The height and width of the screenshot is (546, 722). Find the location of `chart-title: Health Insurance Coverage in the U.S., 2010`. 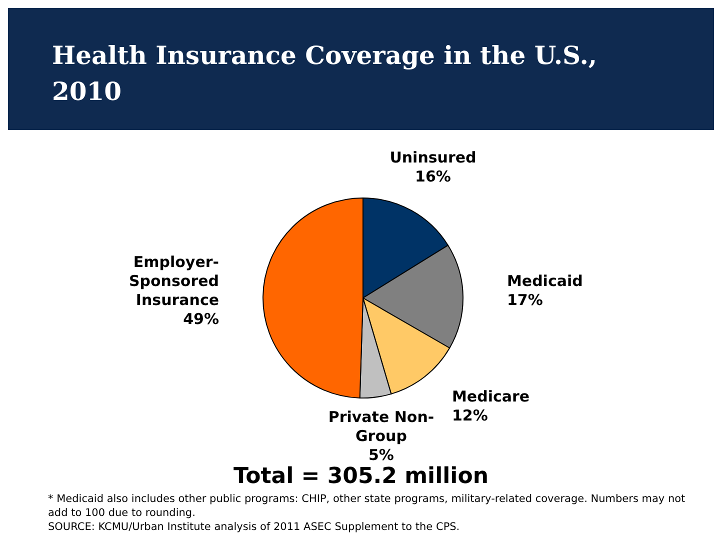

chart-title: Health Insurance Coverage in the U.S., 2010 is located at coordinates (325, 74).